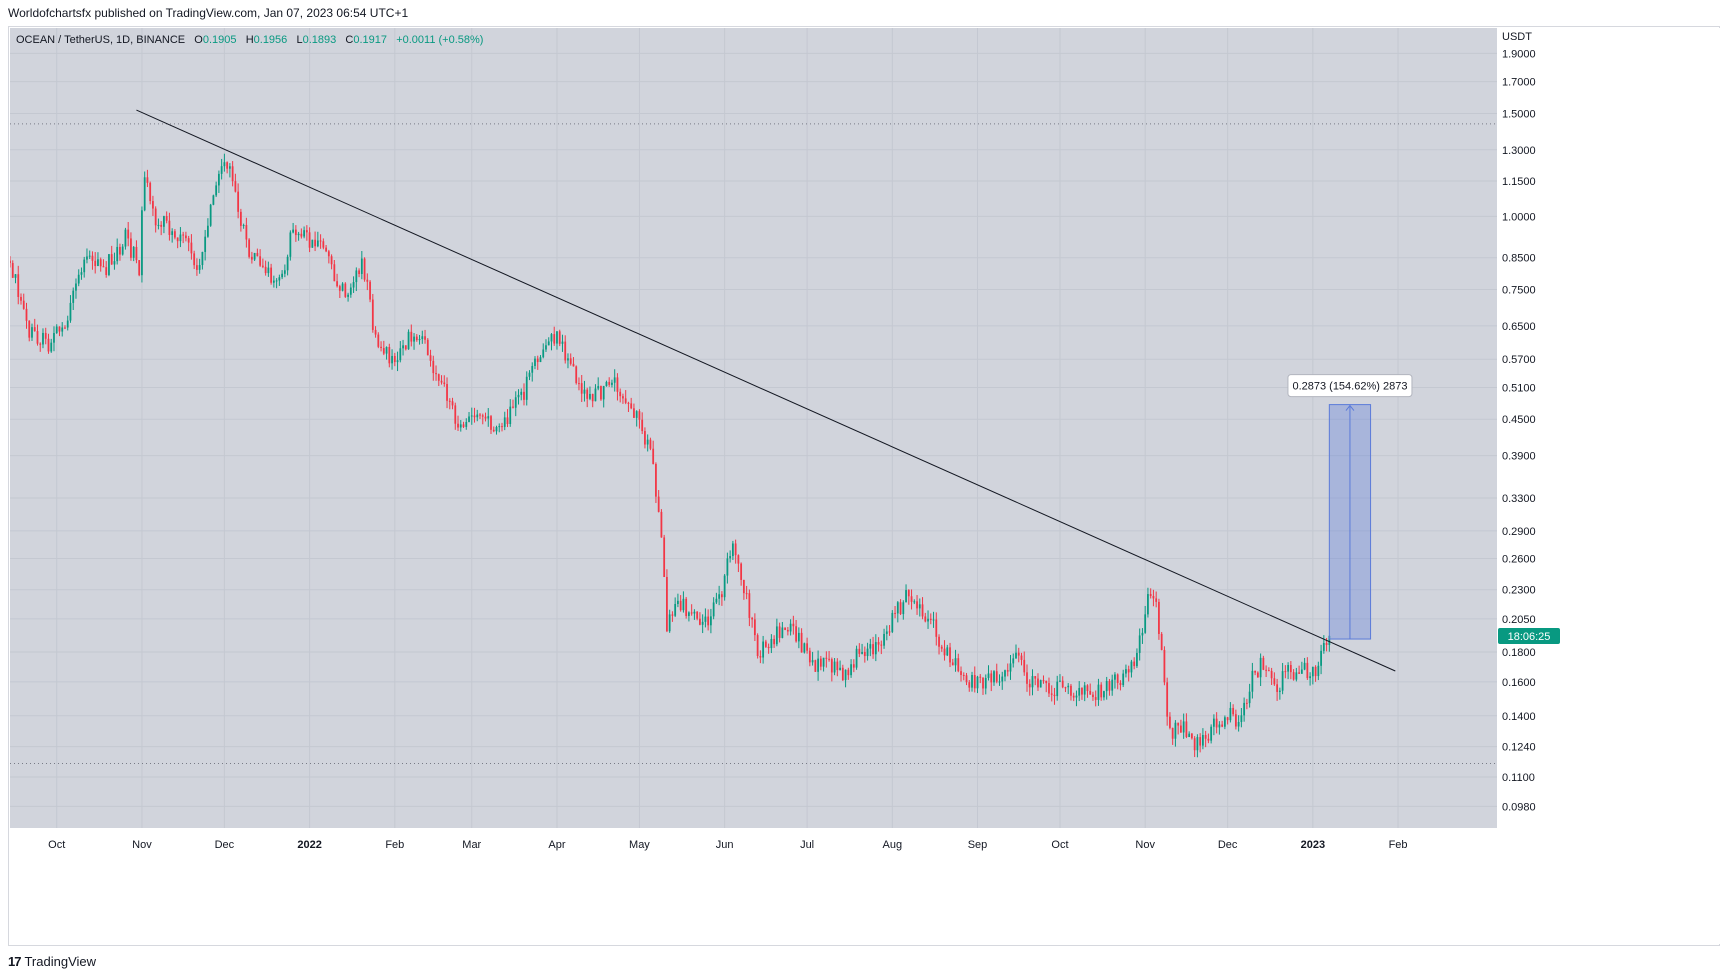 The height and width of the screenshot is (979, 1728). I want to click on y-tick-label: 0.1240, so click(1519, 748).